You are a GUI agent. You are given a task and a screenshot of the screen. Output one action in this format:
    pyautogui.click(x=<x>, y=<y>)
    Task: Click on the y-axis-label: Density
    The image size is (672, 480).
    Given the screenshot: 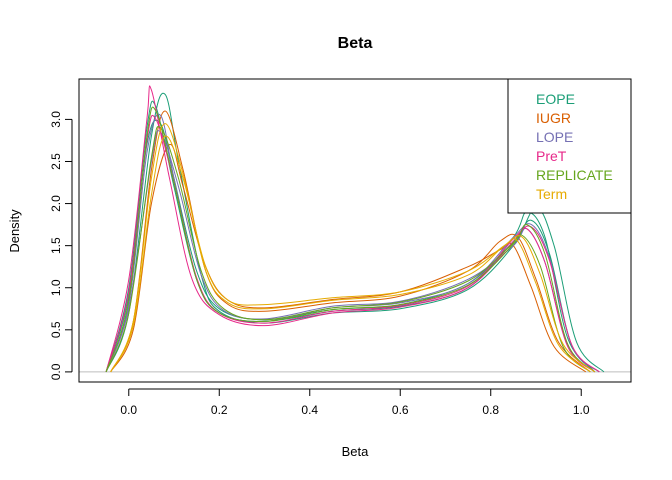 What is the action you would take?
    pyautogui.click(x=14, y=231)
    